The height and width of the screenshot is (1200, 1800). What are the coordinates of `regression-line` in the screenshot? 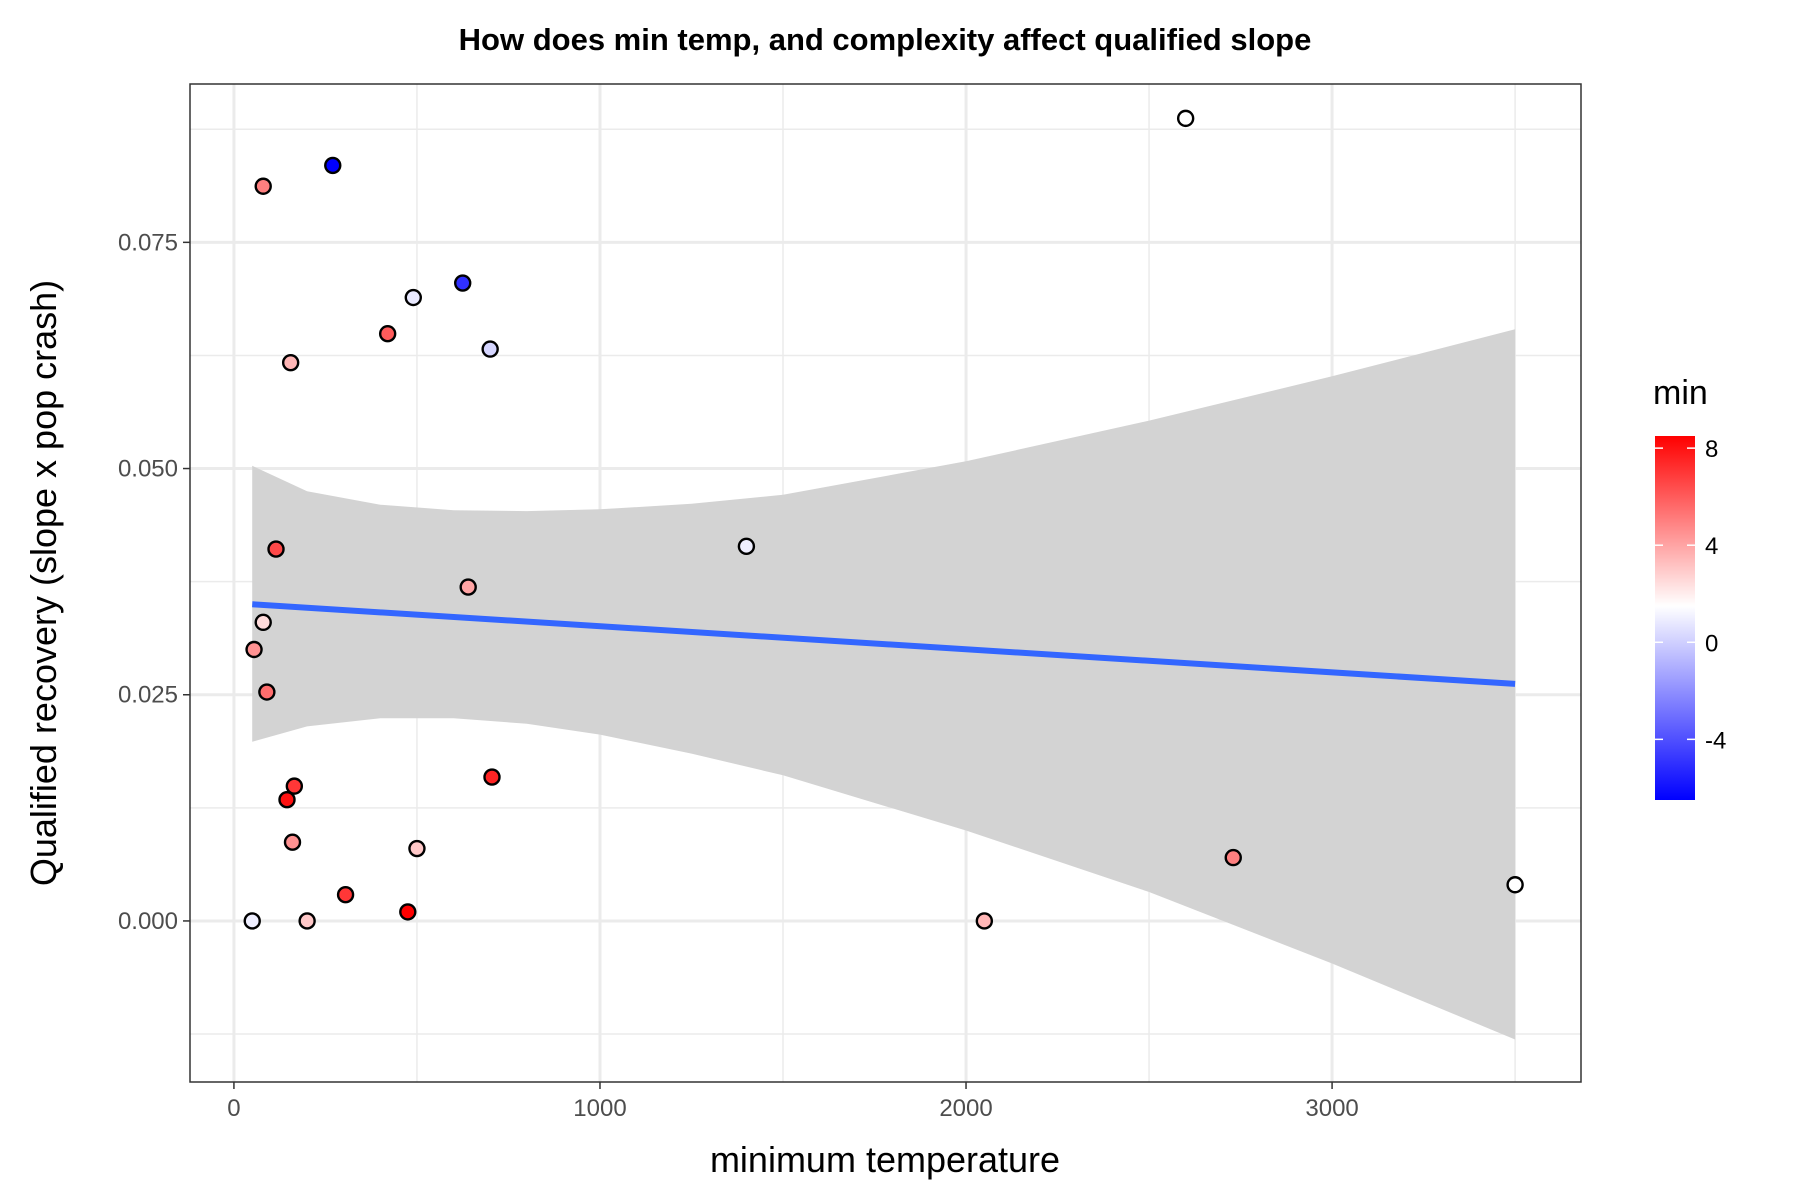 It's located at (884, 644).